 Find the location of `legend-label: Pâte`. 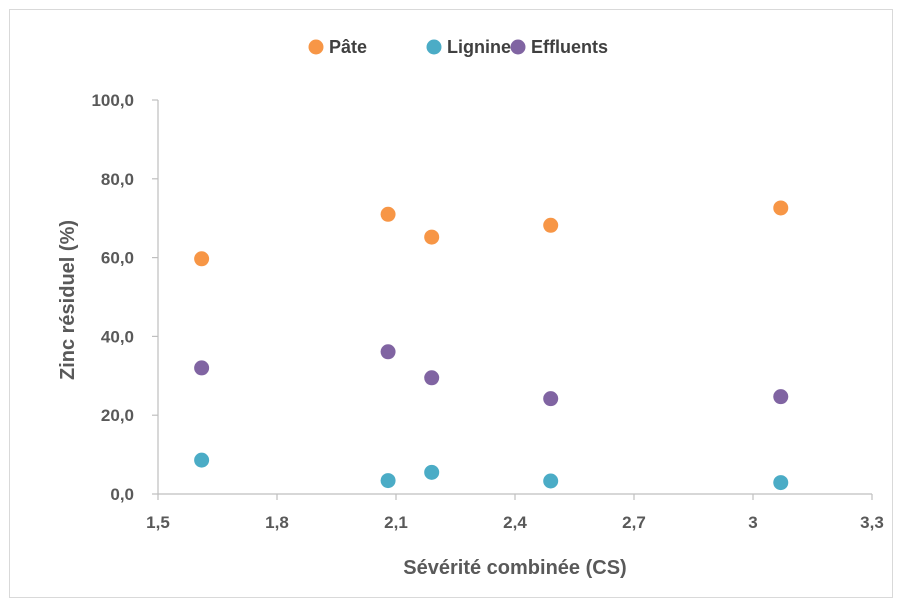

legend-label: Pâte is located at coordinates (348, 47).